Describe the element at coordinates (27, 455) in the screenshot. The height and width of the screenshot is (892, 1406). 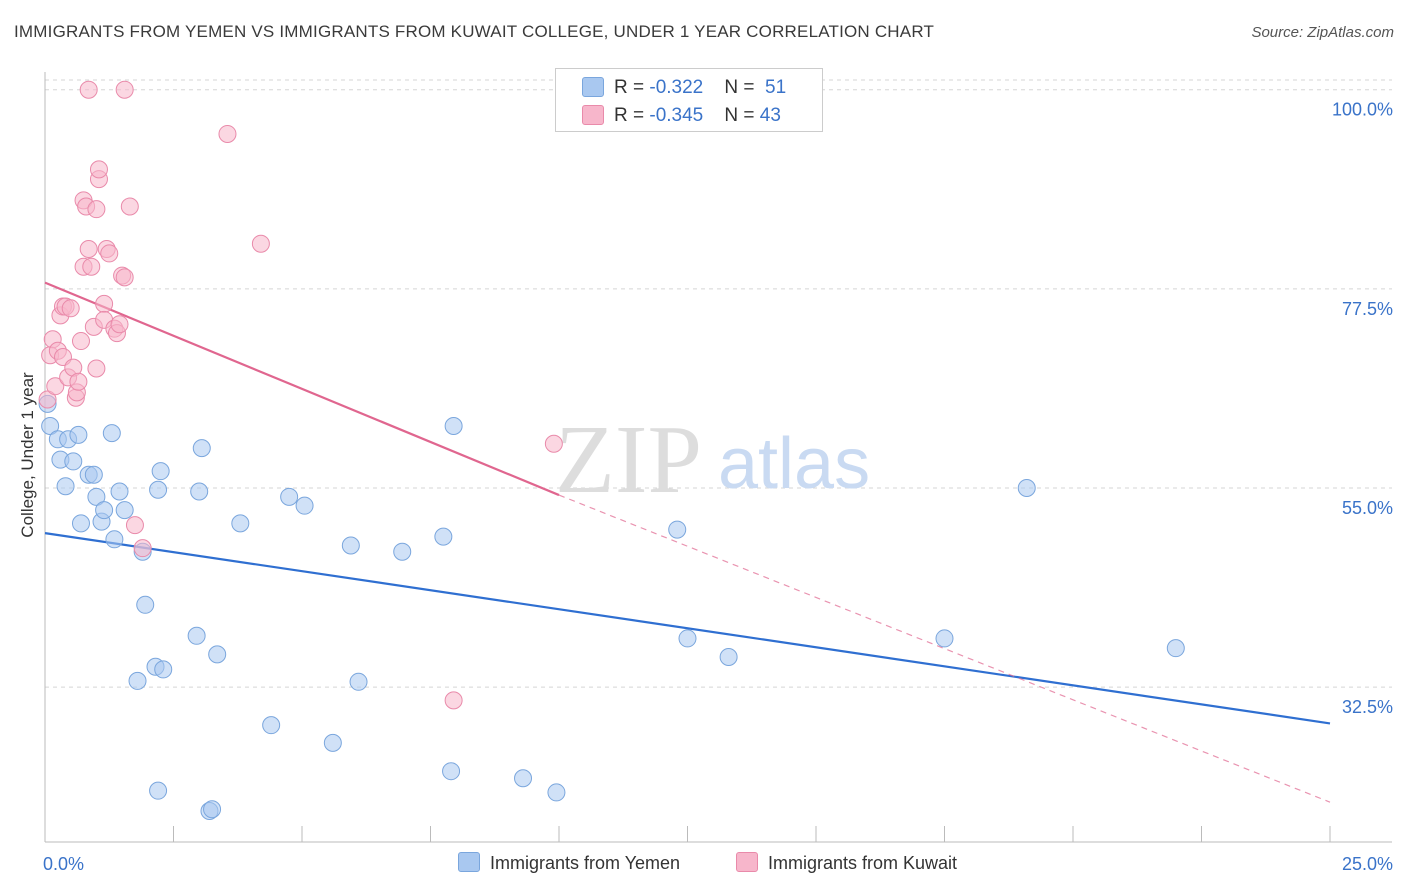
I see `y-axis-title: College, Under 1 year` at that location.